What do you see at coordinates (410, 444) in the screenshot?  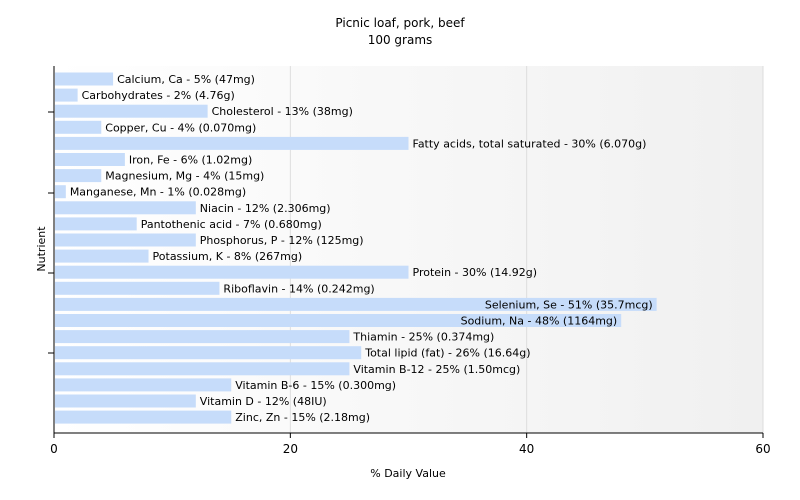 I see `x-axis-ticks: 0 20 40 60` at bounding box center [410, 444].